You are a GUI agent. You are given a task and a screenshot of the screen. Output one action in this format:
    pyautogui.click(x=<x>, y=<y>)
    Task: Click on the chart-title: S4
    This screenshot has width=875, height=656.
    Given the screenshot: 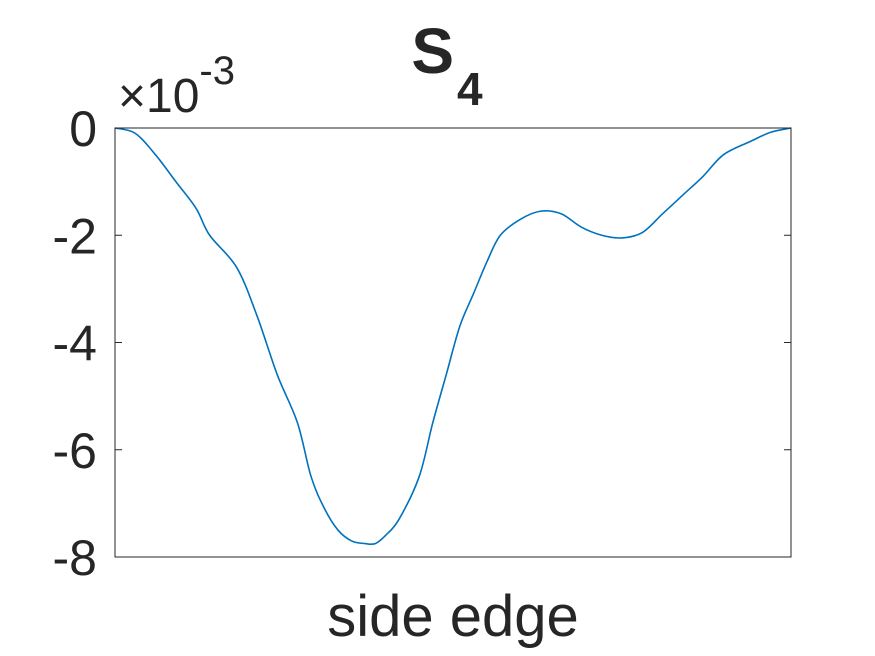 What is the action you would take?
    pyautogui.click(x=447, y=65)
    